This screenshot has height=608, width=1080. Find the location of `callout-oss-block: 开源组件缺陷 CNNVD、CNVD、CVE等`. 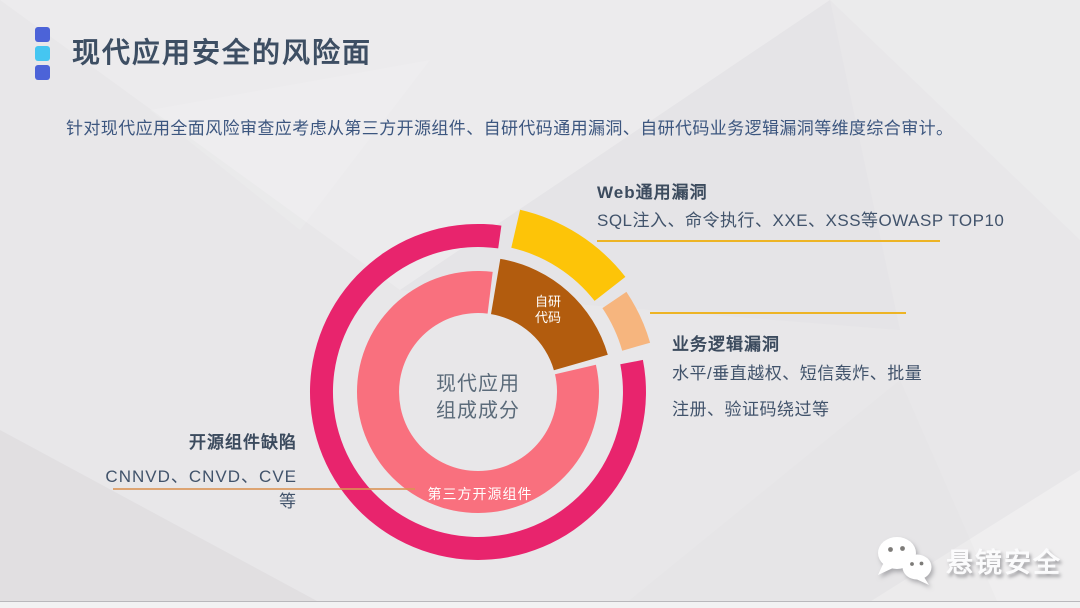

callout-oss-block: 开源组件缺陷 CNNVD、CNVD、CVE等 is located at coordinates (196, 470).